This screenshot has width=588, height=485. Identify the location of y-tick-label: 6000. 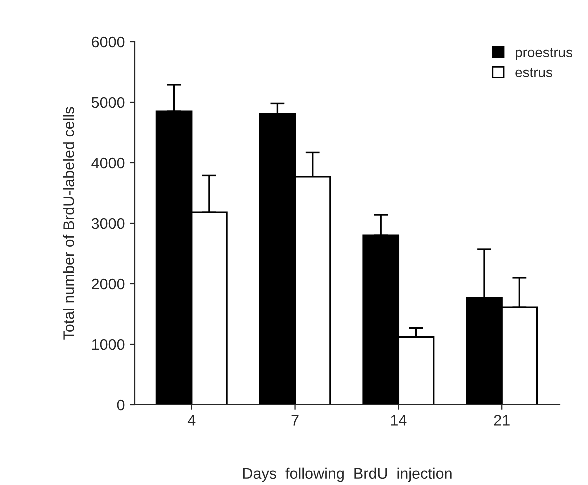
(108, 42).